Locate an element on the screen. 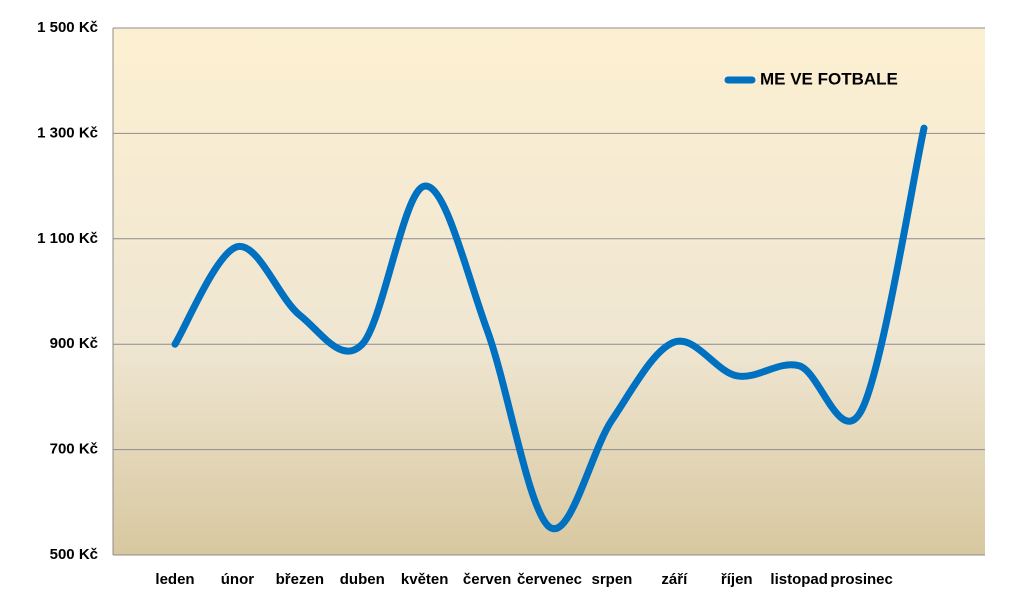 This screenshot has height=602, width=1024. x-tick-label: květen is located at coordinates (425, 579).